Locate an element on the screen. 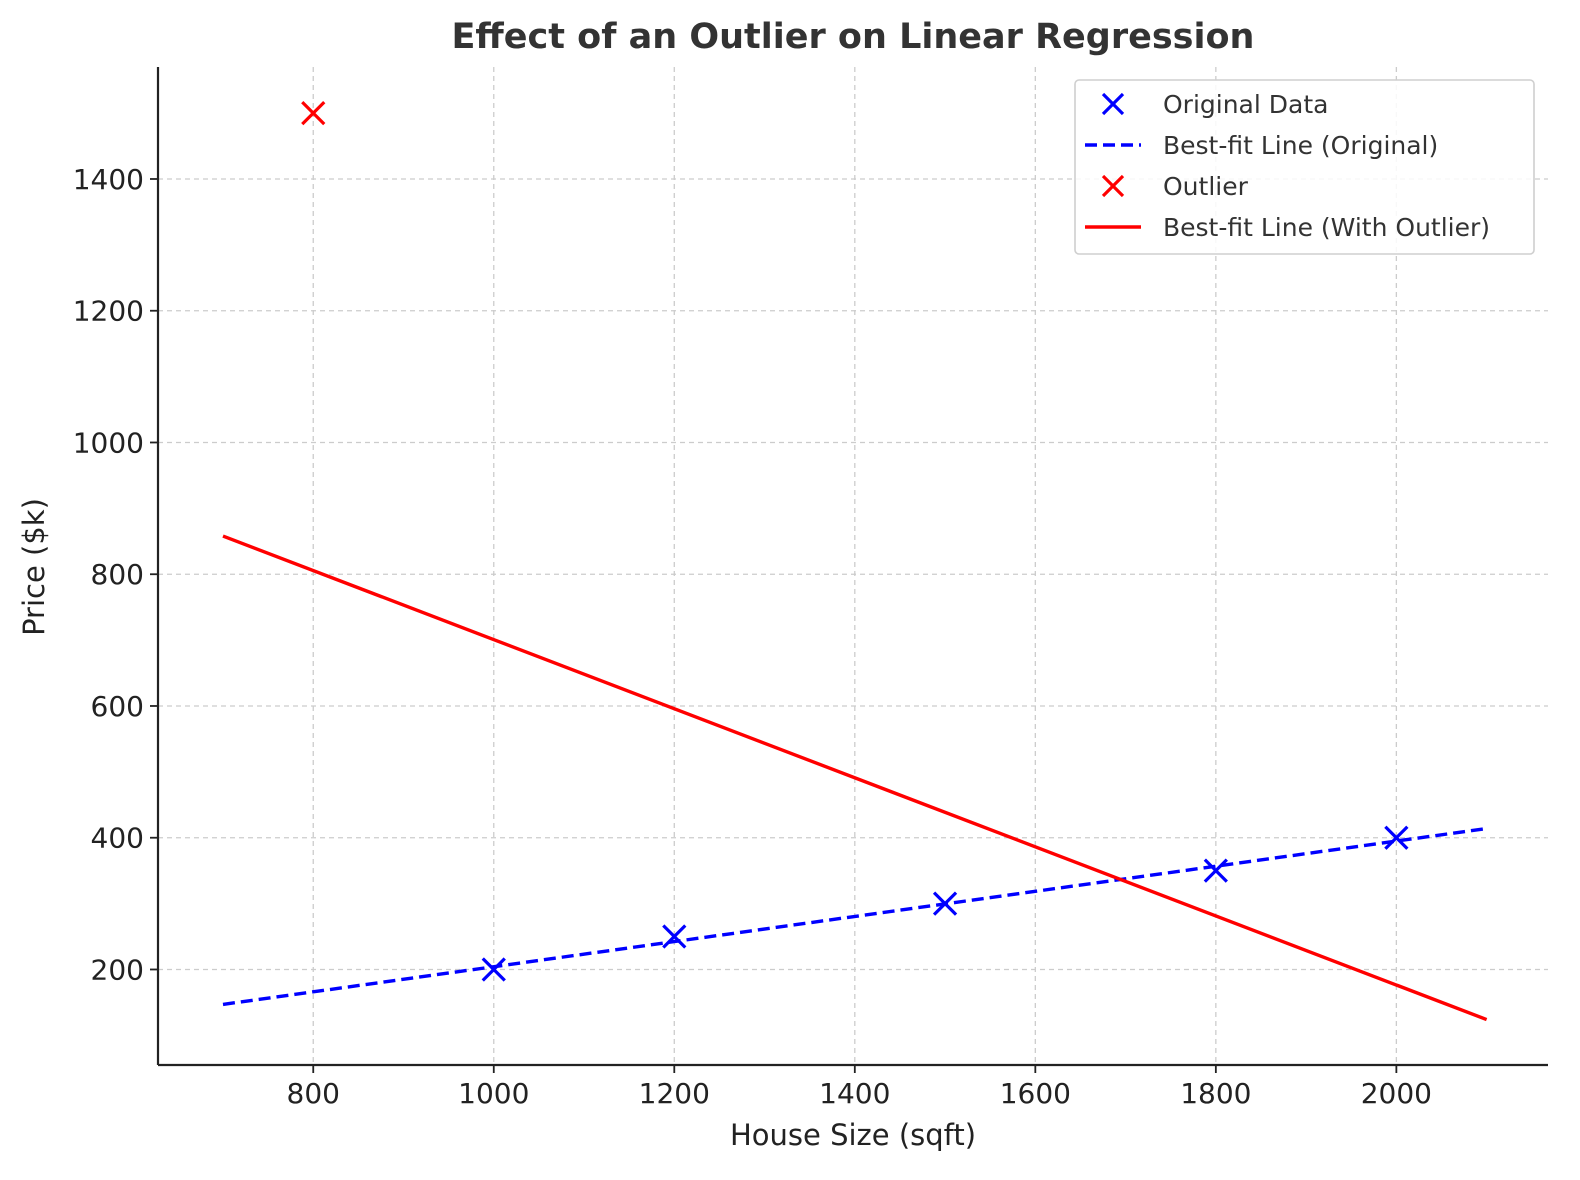 The image size is (1580, 1180). x-tick-label: 1800 is located at coordinates (1215, 1093).